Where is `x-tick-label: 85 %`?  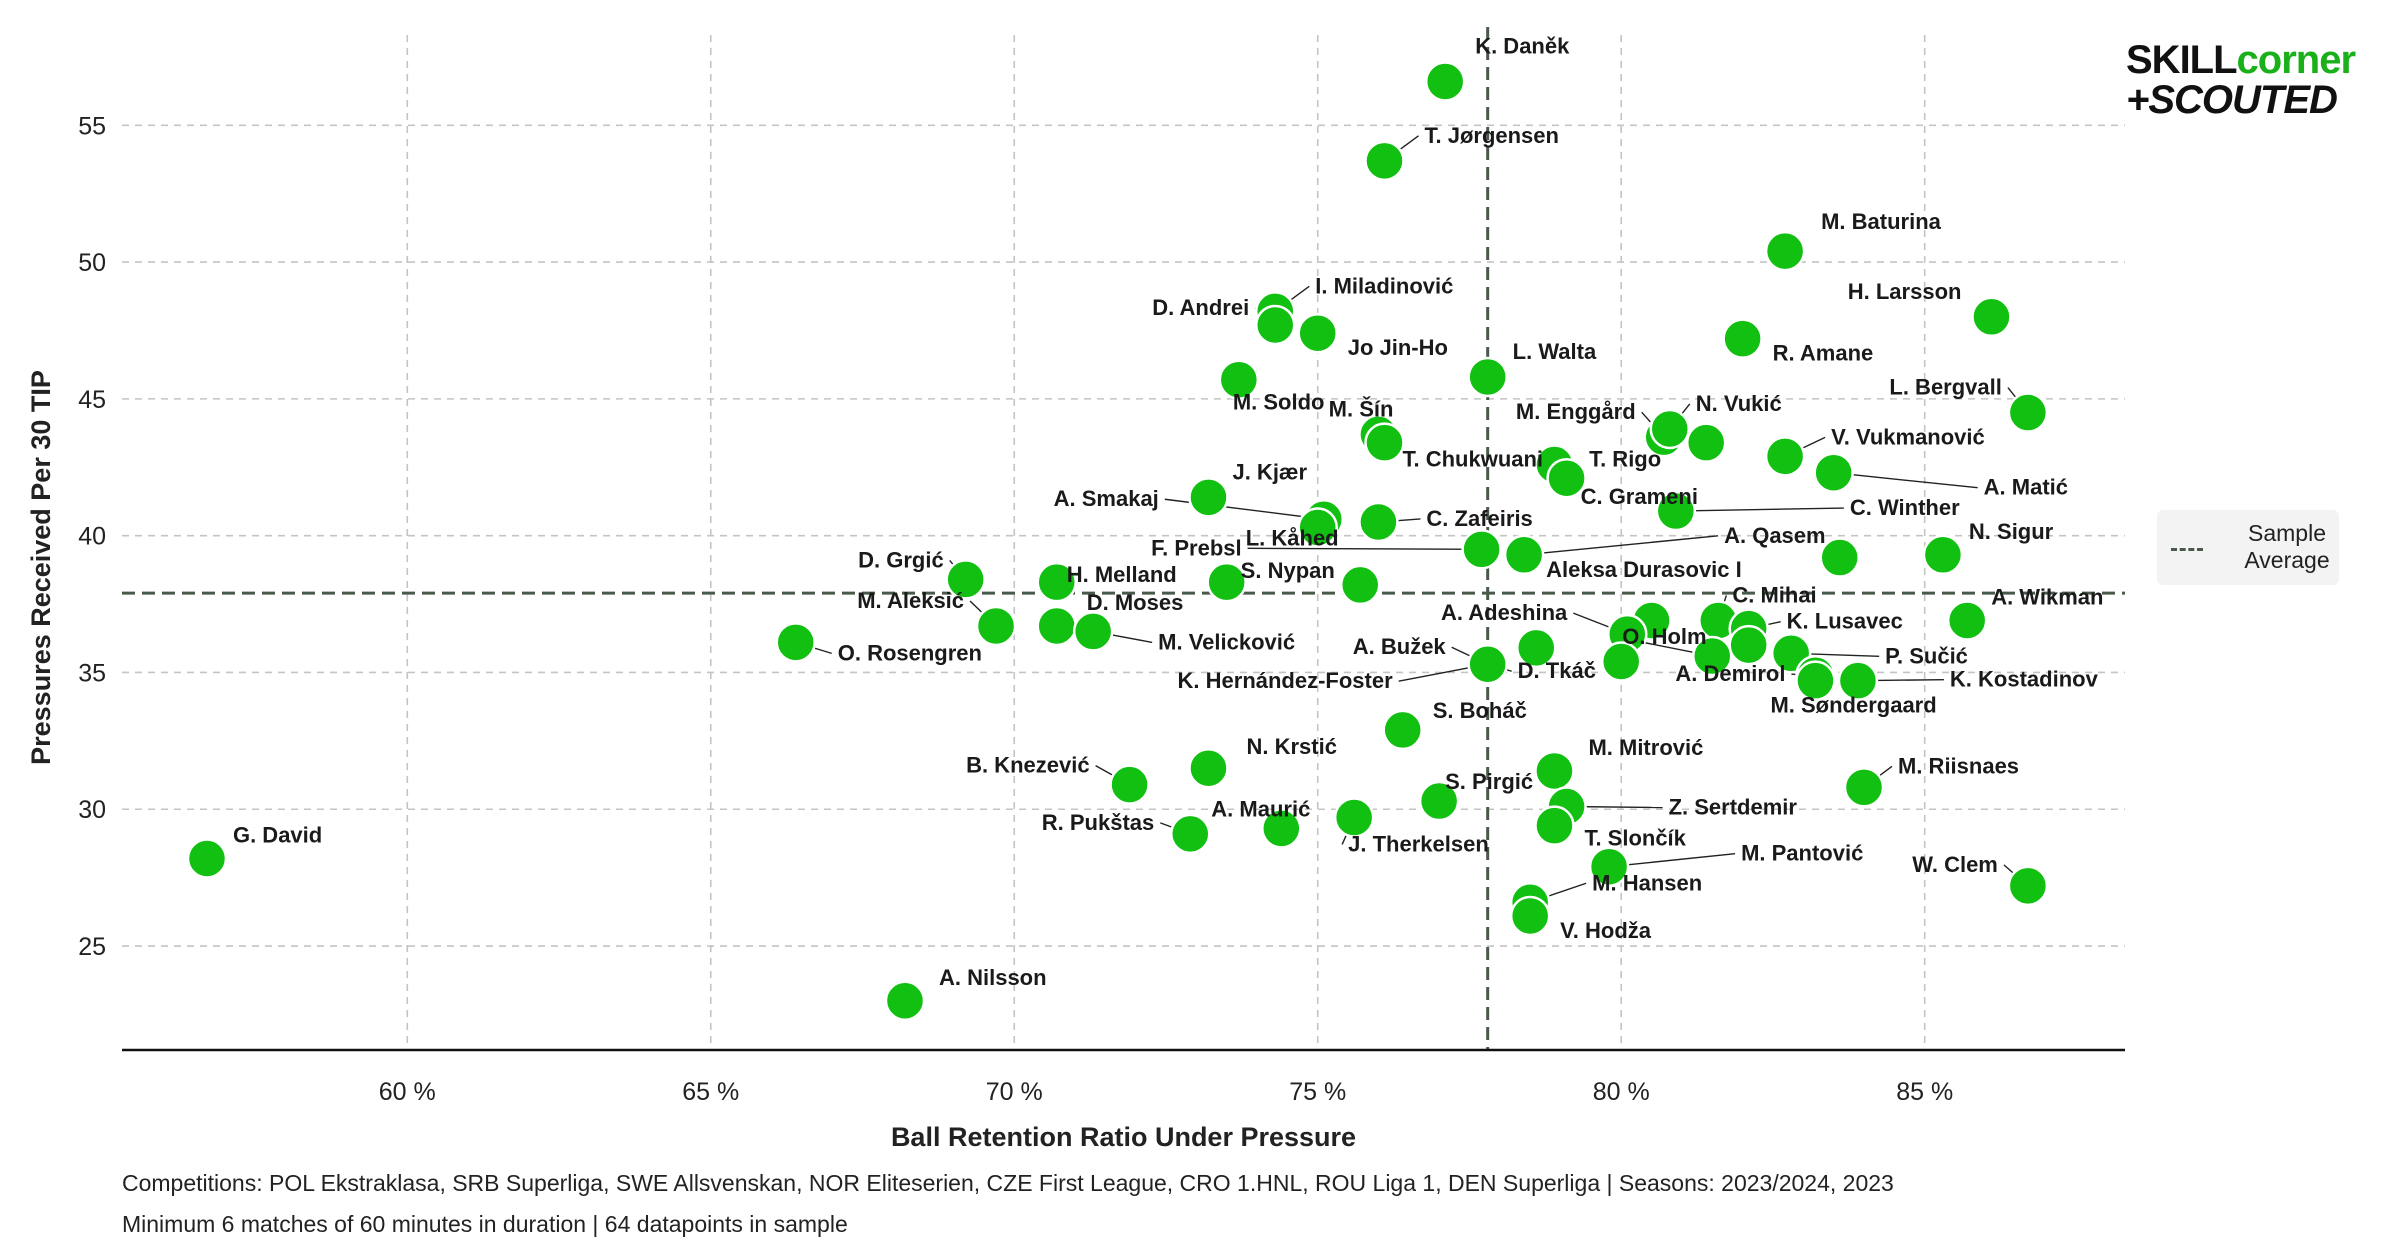 x-tick-label: 85 % is located at coordinates (1924, 1092).